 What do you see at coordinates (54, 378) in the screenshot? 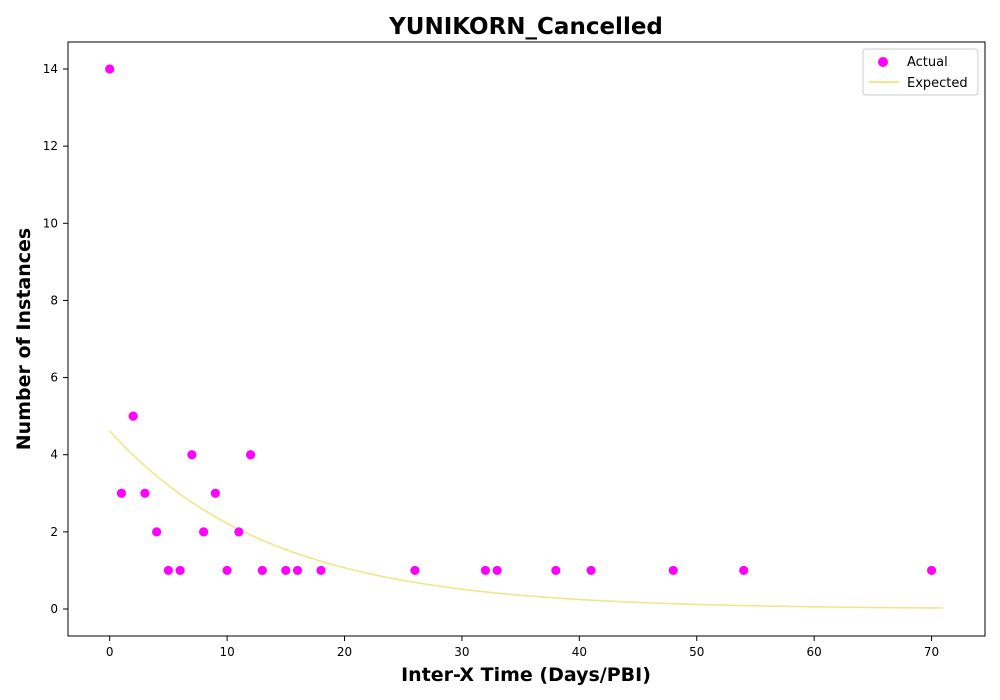
I see `y-tick-label: 6` at bounding box center [54, 378].